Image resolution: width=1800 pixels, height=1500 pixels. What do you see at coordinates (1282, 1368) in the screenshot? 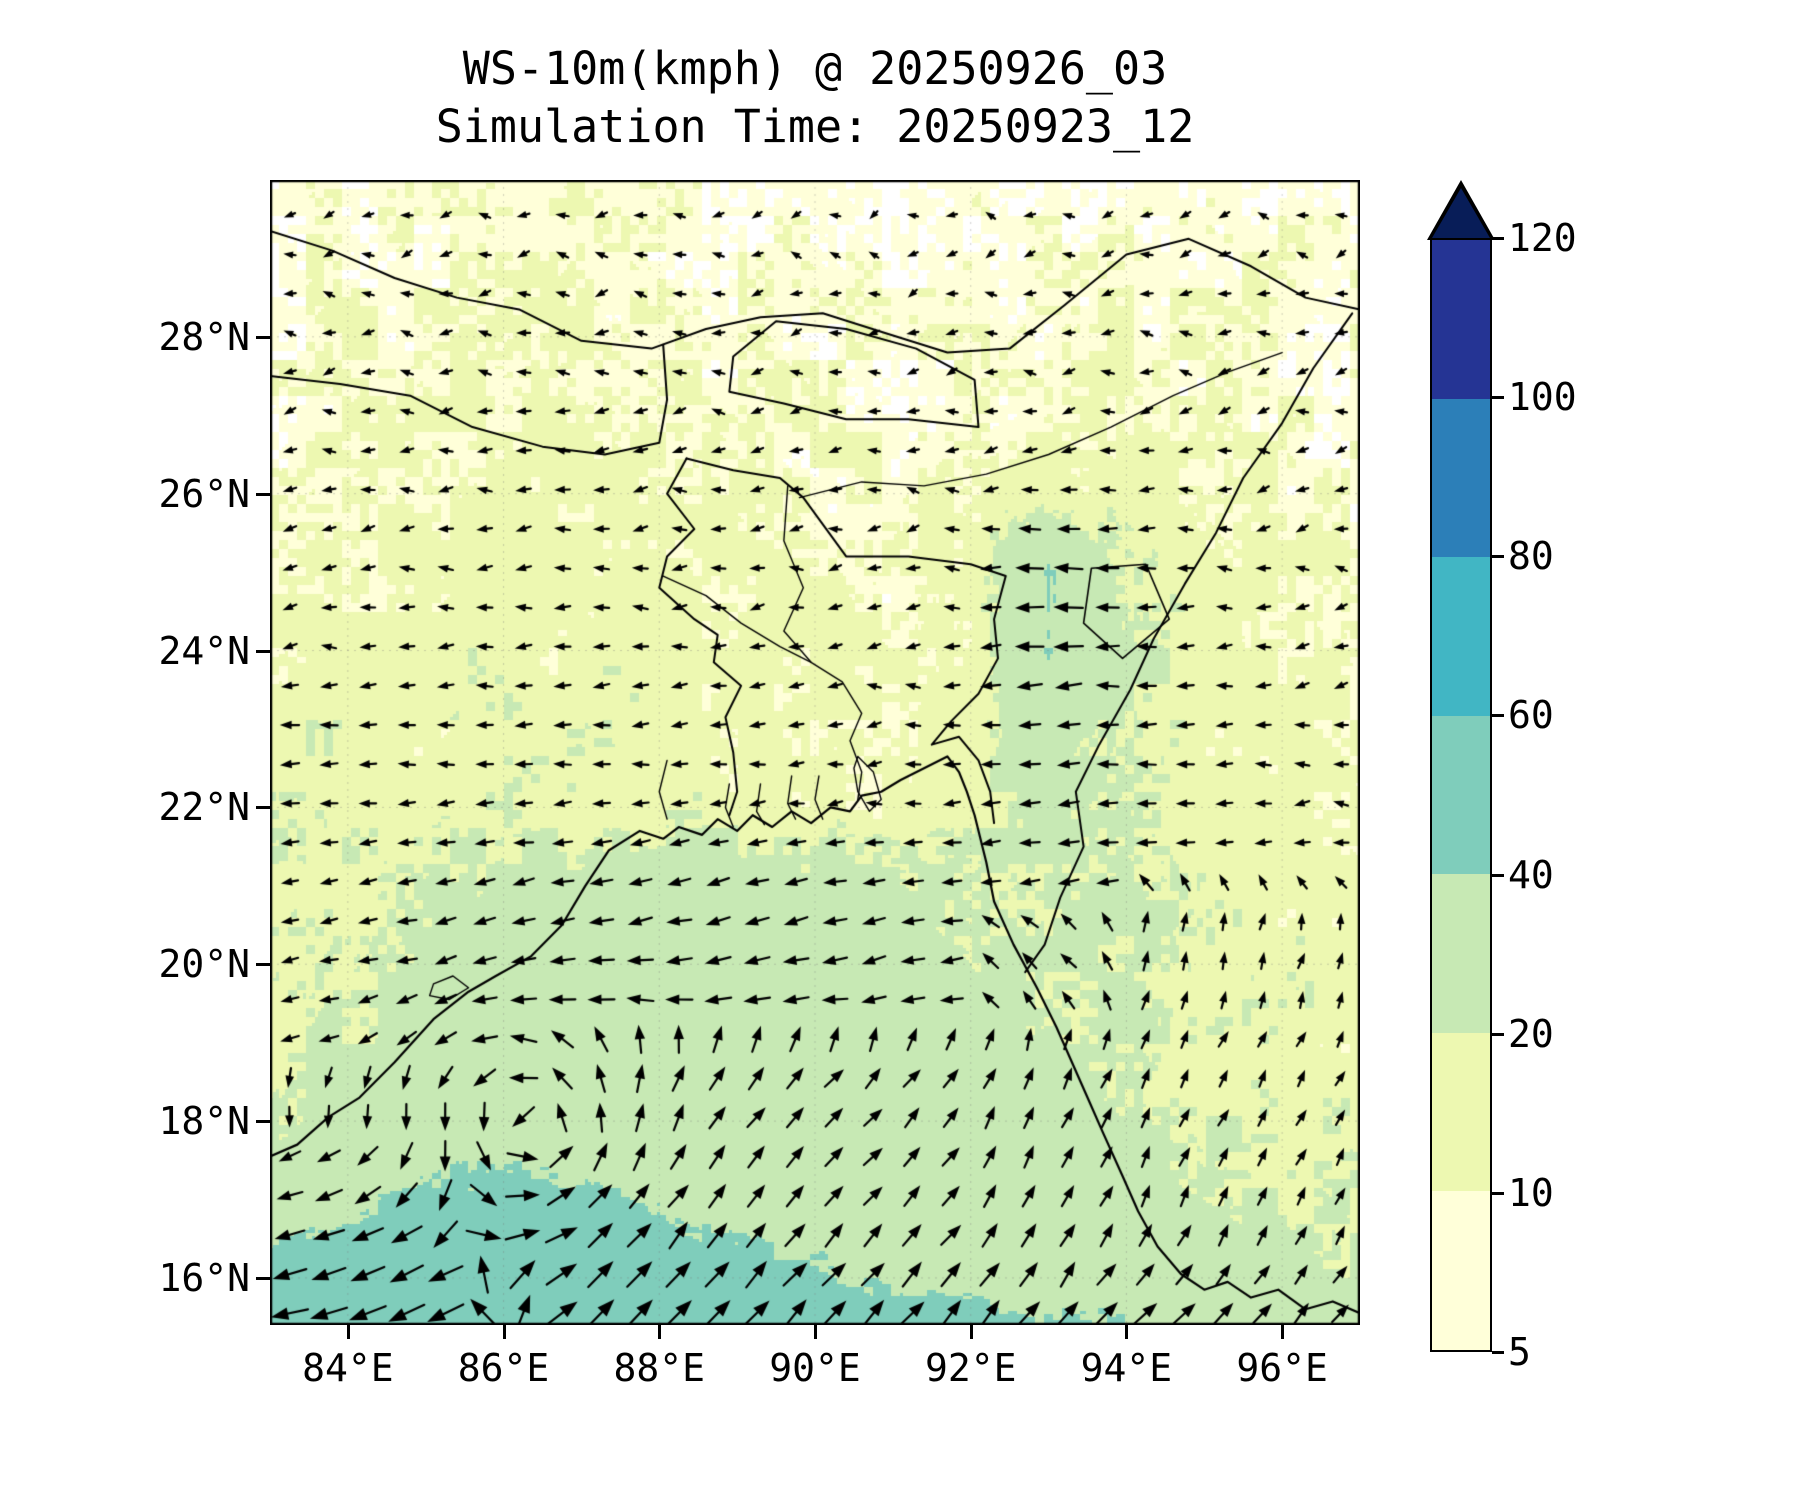
I see `x-axis-tick-label: 96°E` at bounding box center [1282, 1368].